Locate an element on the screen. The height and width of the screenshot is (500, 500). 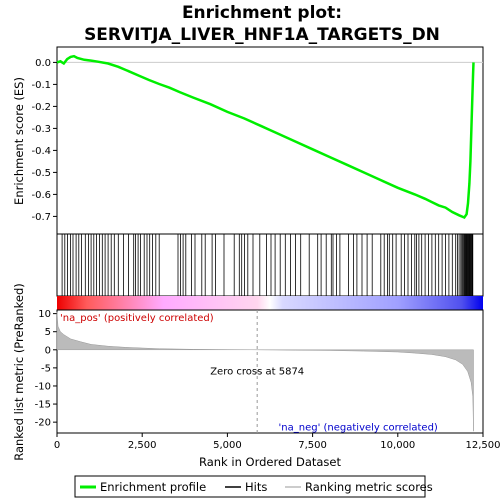
x-tick-label: 5,000 is located at coordinates (227, 445).